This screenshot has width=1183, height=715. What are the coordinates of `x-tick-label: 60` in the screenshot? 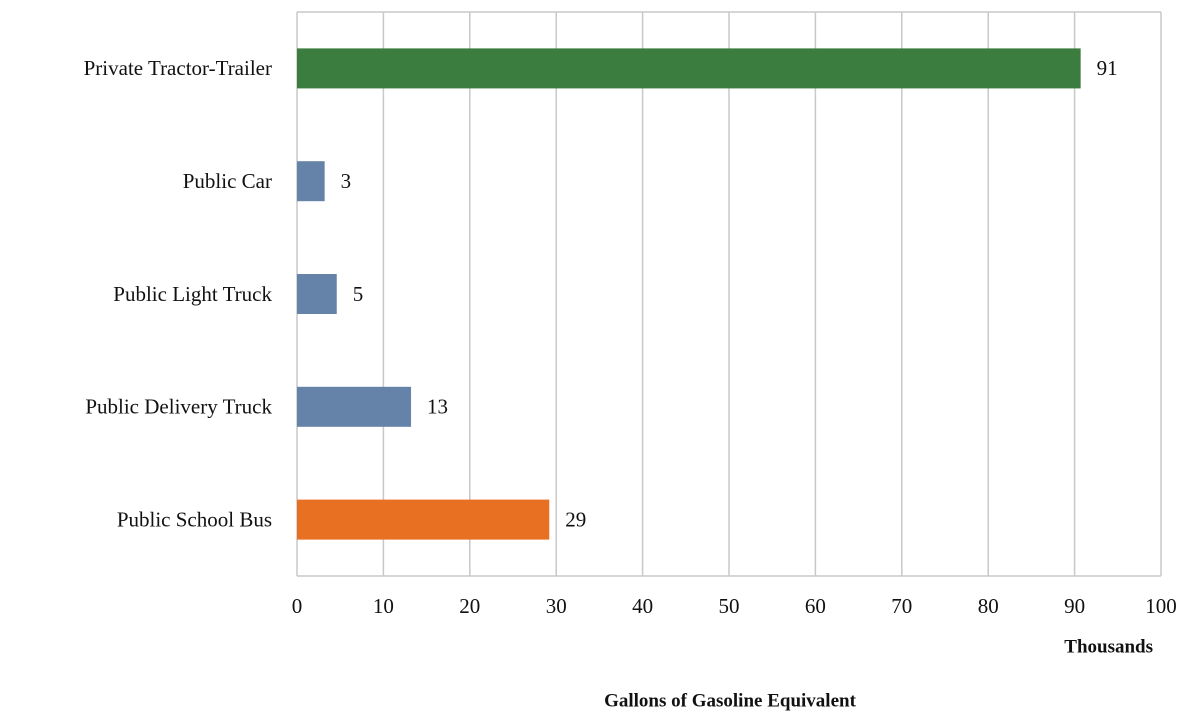 It's located at (815, 606).